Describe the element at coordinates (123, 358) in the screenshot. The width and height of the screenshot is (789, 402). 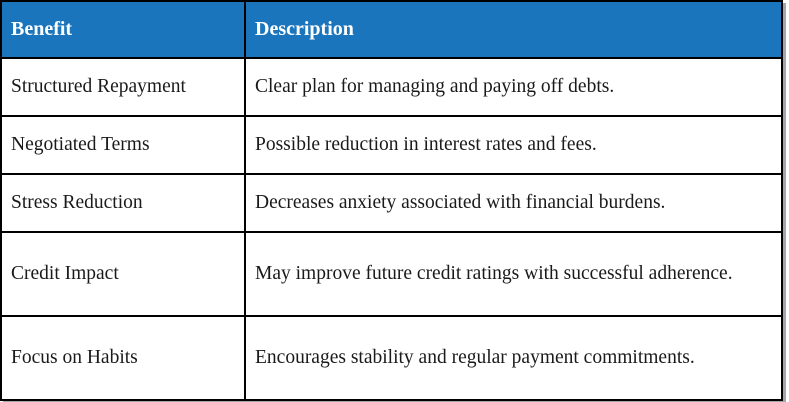
I see `benefit-cell: Focus on Habits` at that location.